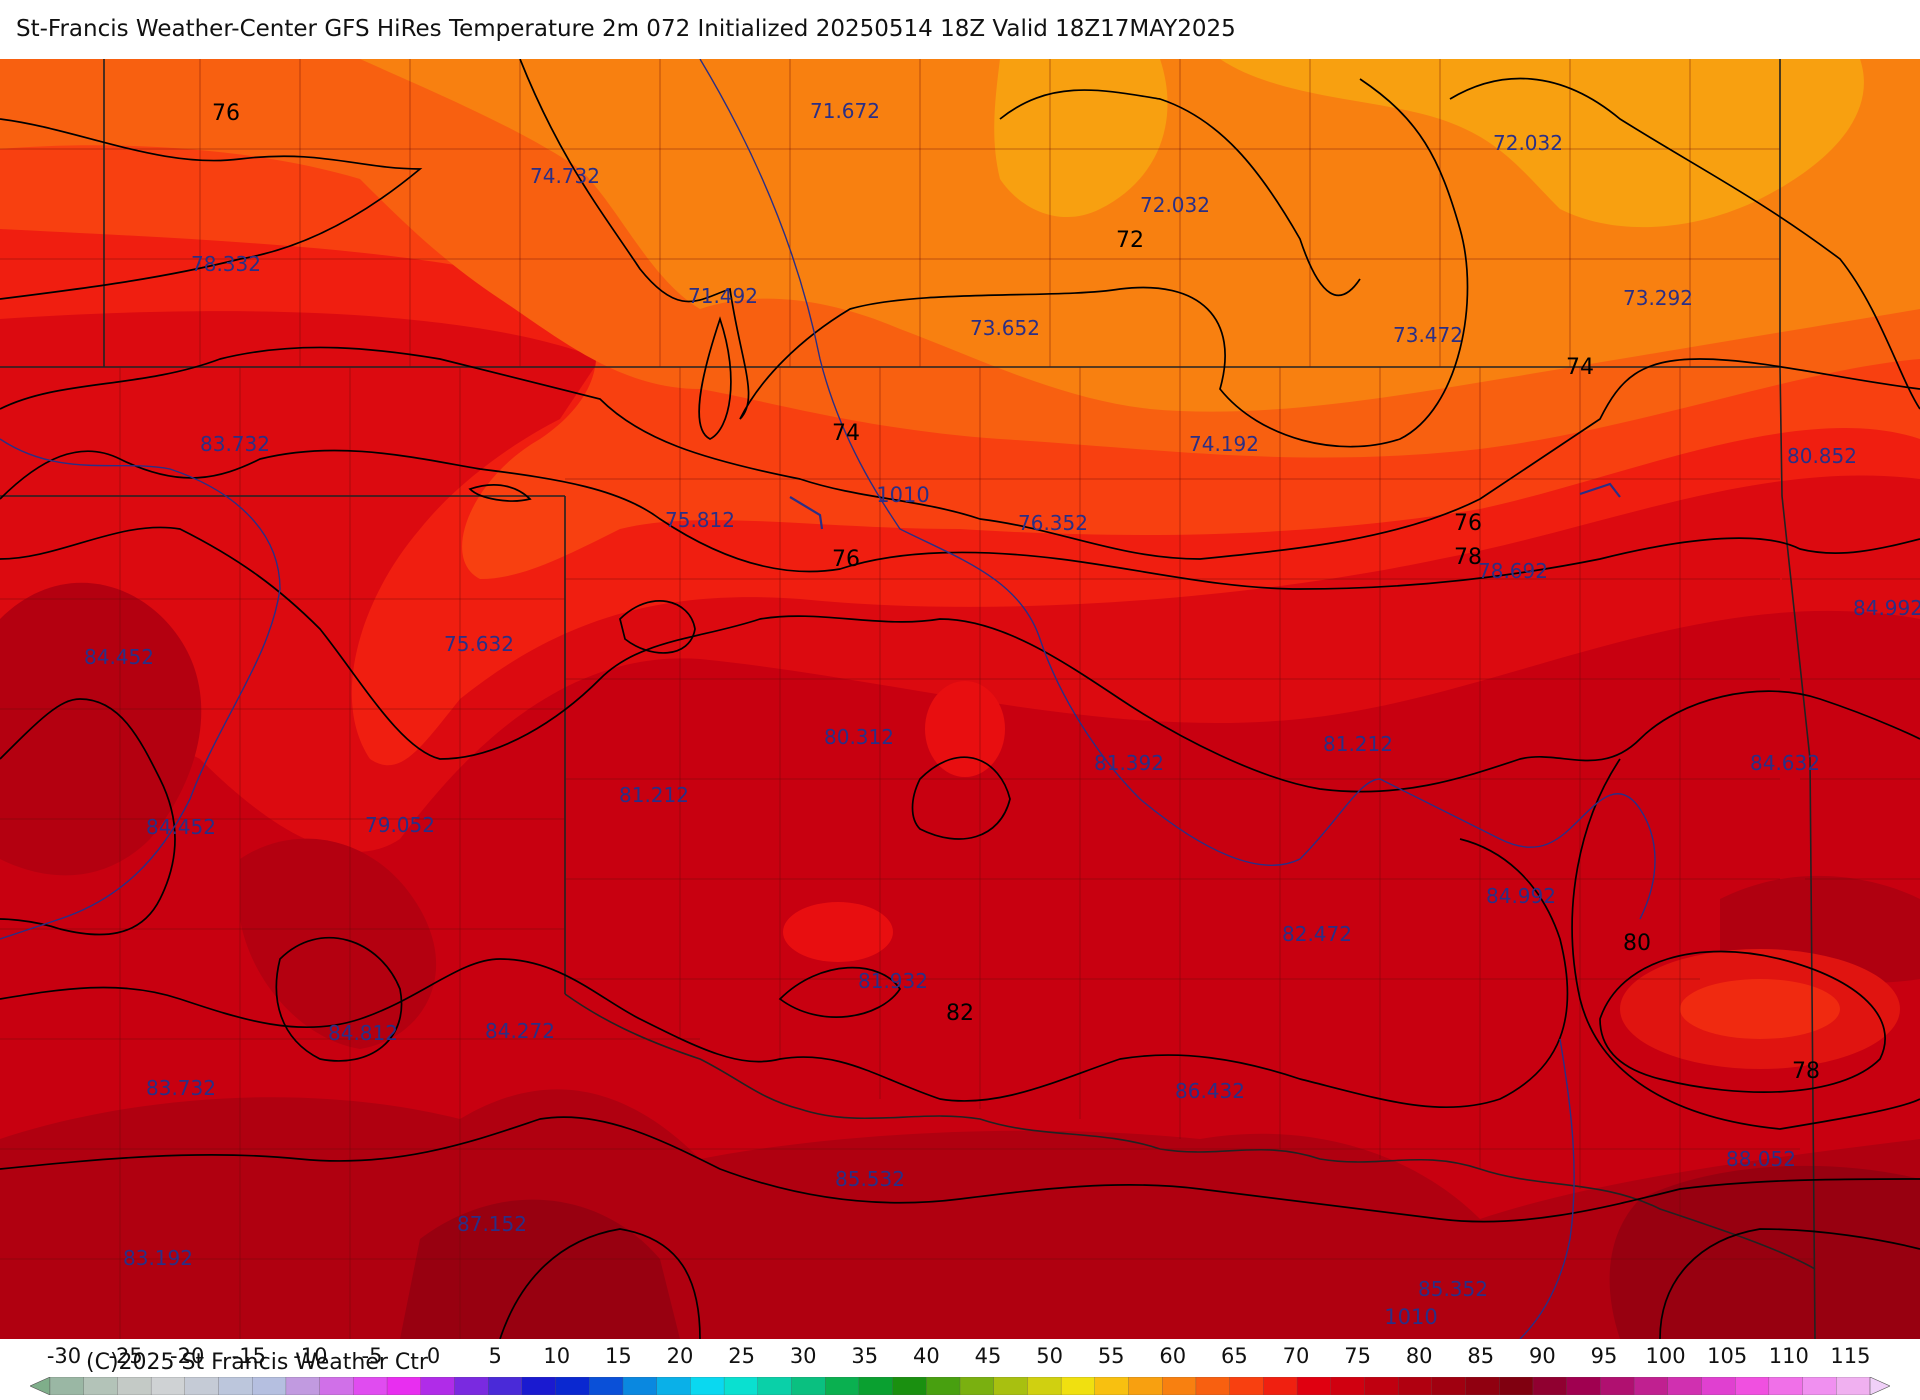 This screenshot has width=1920, height=1400. Describe the element at coordinates (1053, 523) in the screenshot. I see `grid-value: 76.352` at that location.